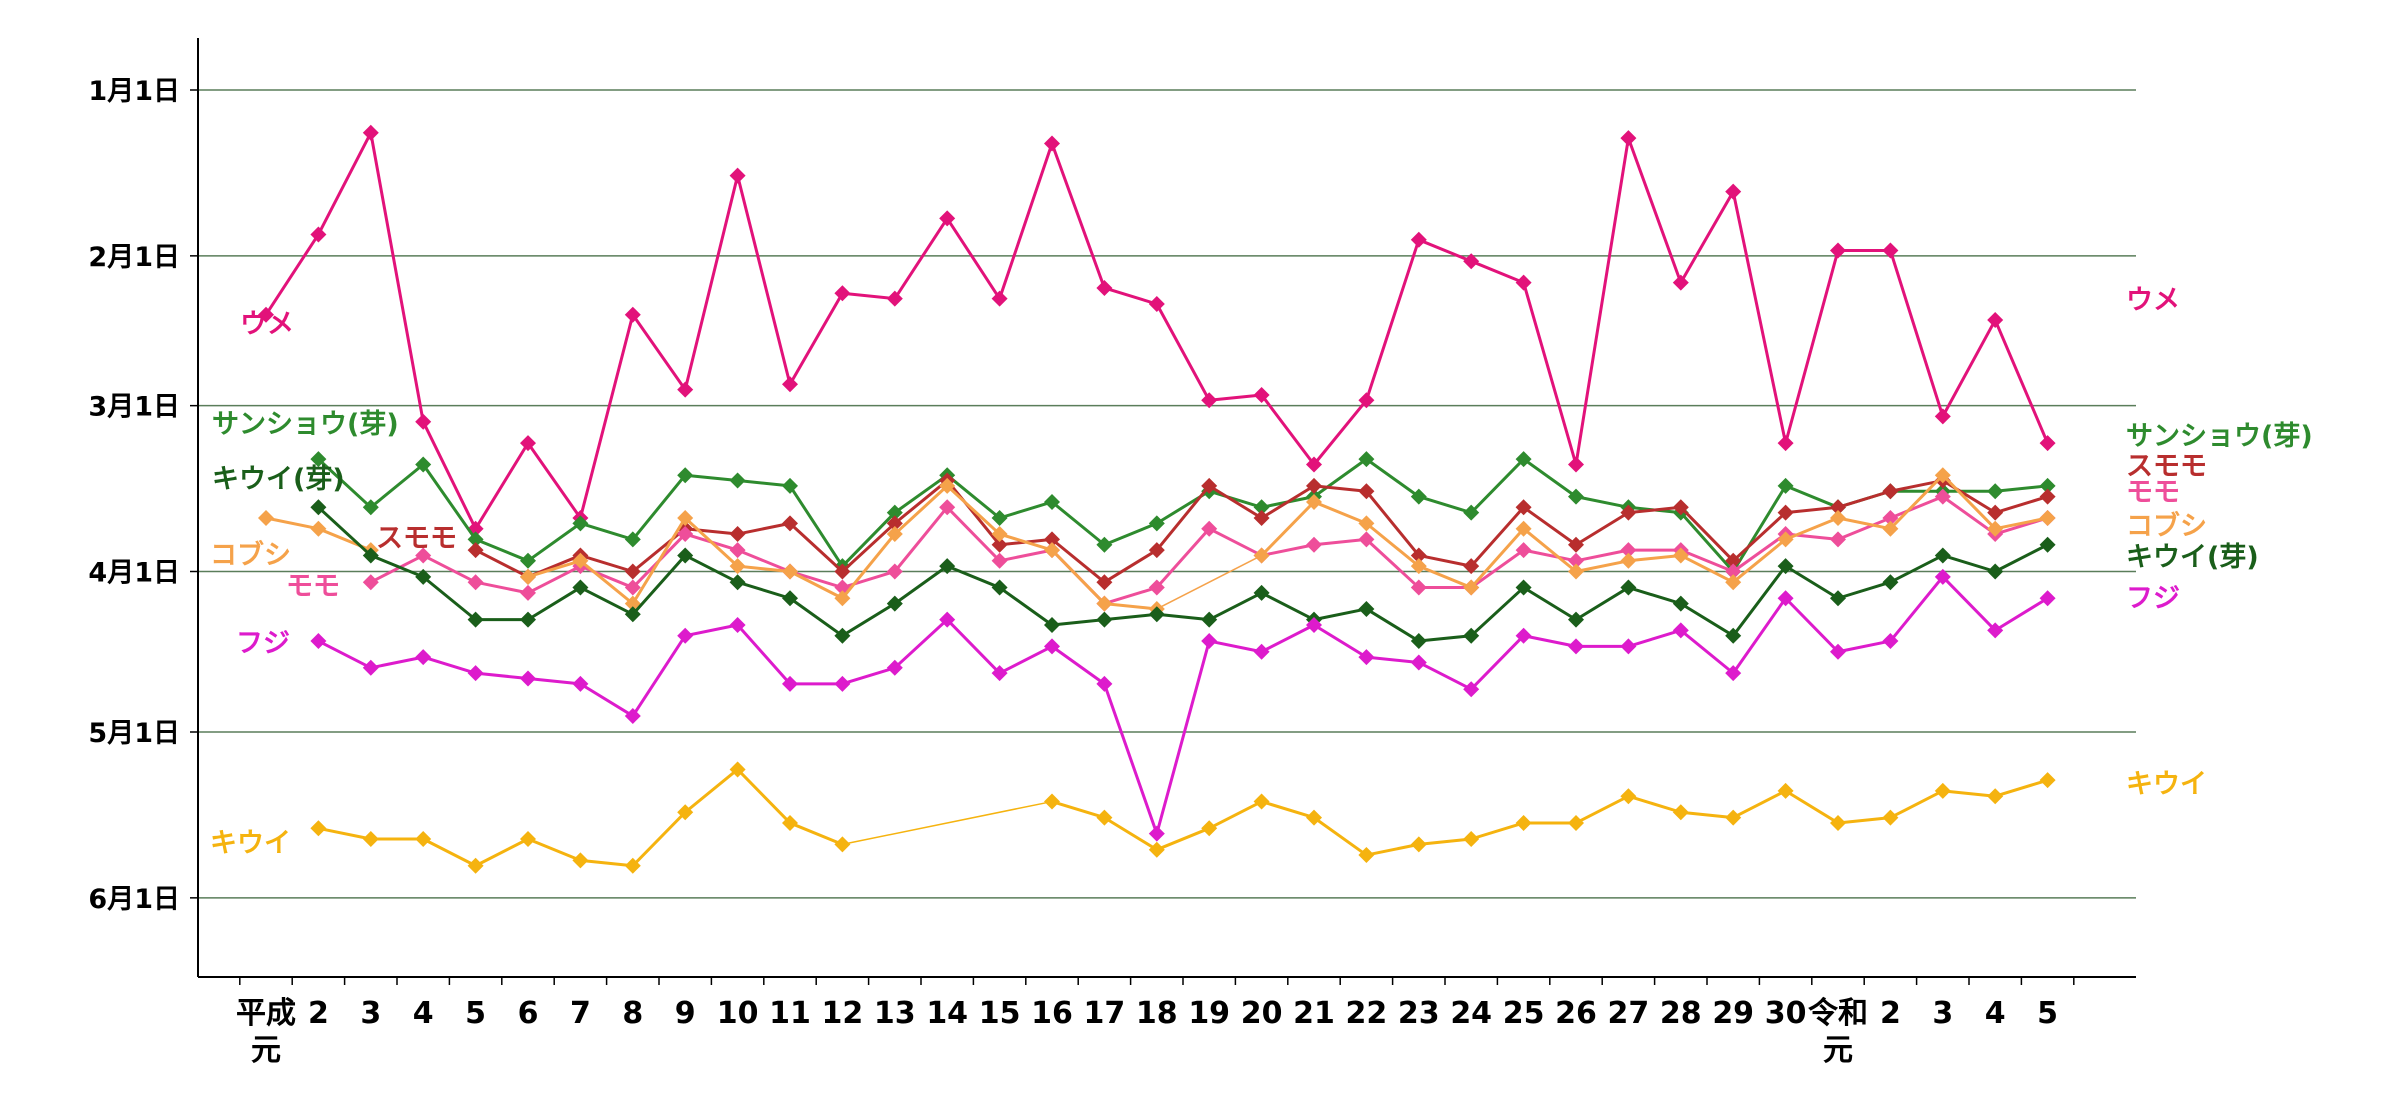  I want to click on x-tick-label: 26, so click(1576, 1013).